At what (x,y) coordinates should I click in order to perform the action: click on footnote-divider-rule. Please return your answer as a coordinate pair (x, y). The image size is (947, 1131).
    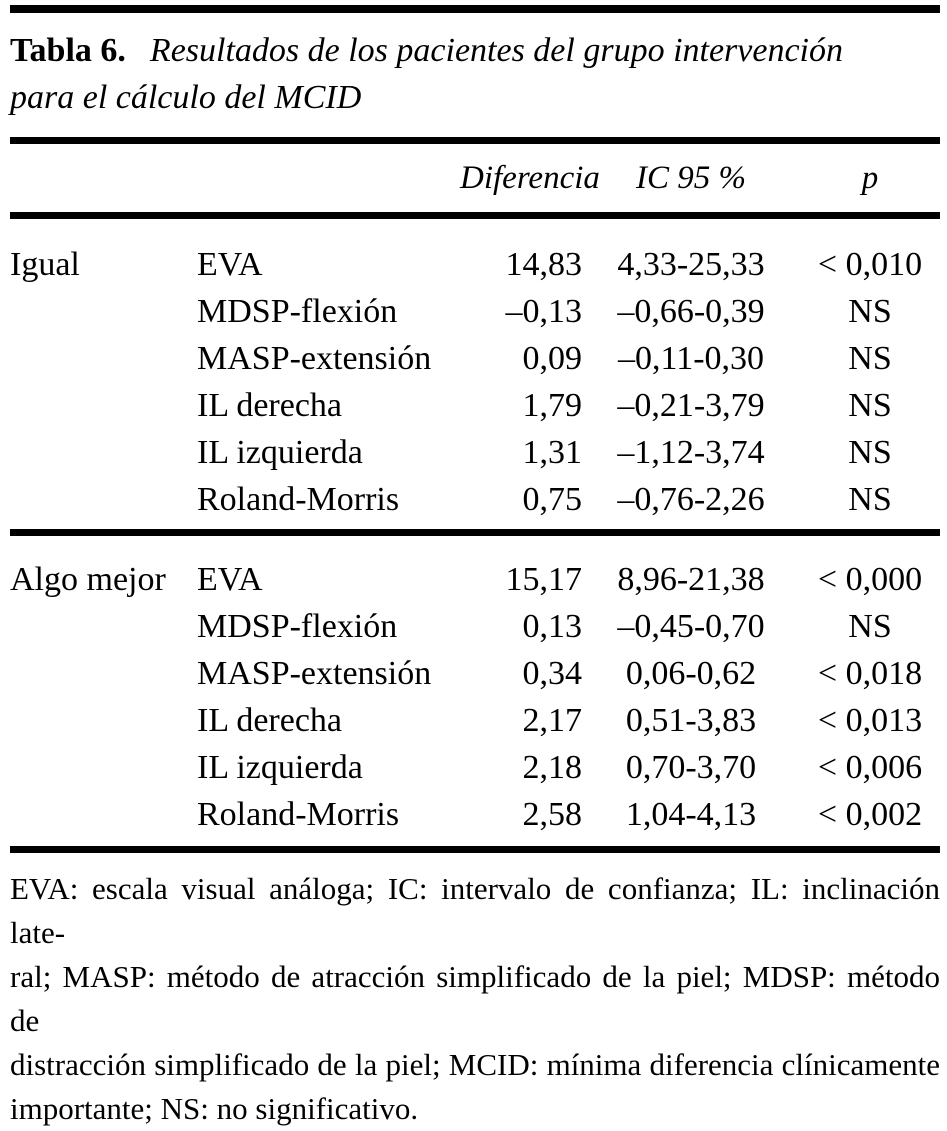
    Looking at the image, I should click on (475, 849).